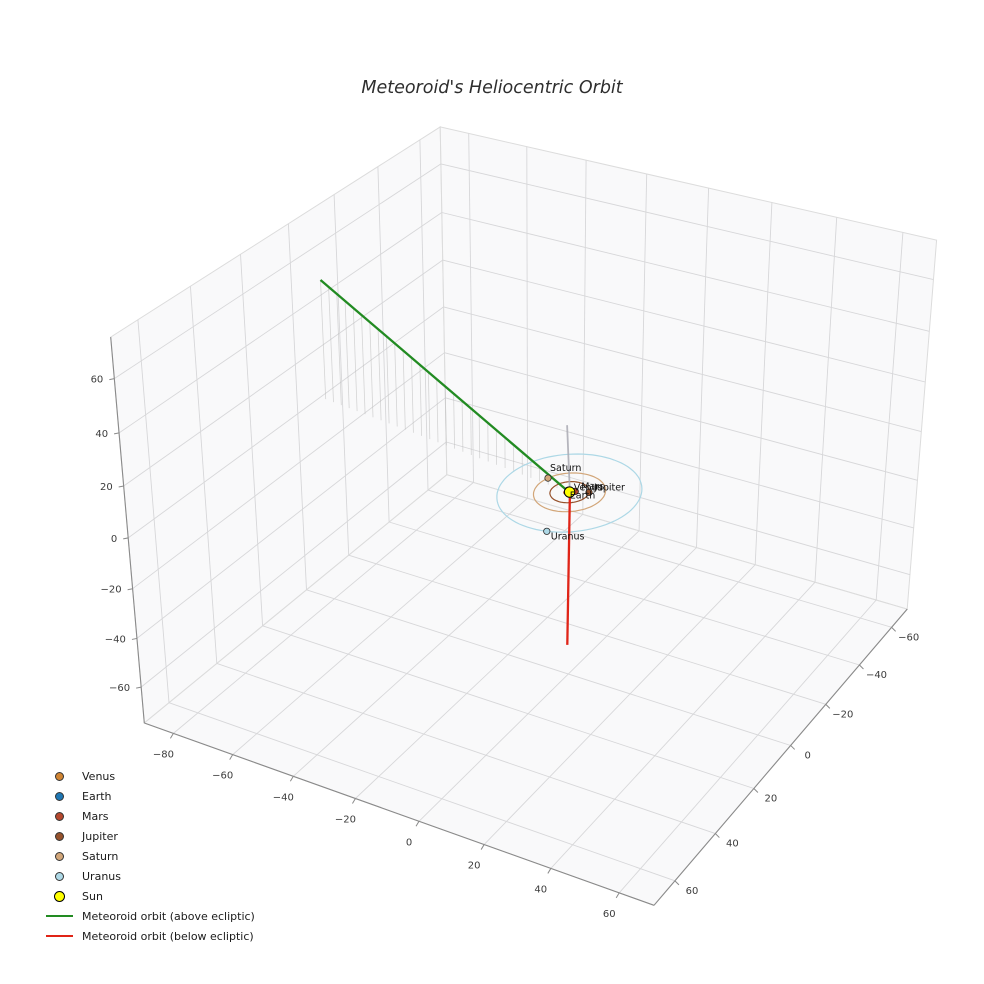 The image size is (984, 984). Describe the element at coordinates (547, 531) in the screenshot. I see `planet-marker-uranus` at that location.